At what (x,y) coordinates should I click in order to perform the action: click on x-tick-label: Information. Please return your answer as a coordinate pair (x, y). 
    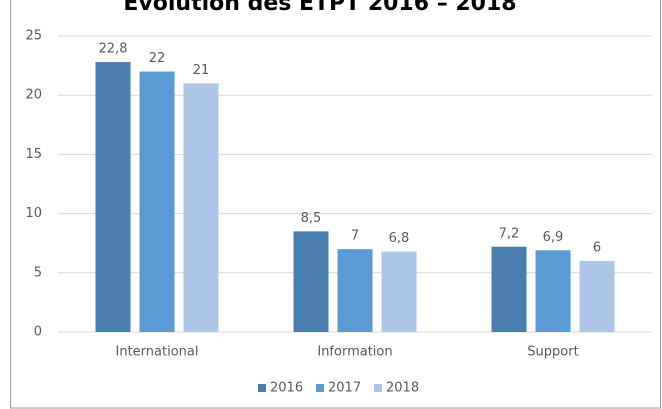
    Looking at the image, I should click on (354, 352).